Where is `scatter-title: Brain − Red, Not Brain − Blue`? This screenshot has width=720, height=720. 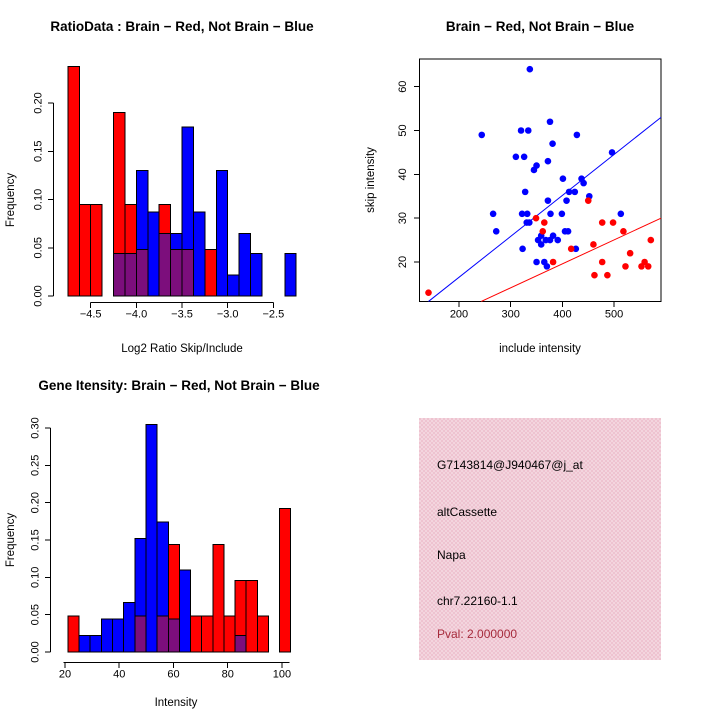
scatter-title: Brain − Red, Not Brain − Blue is located at coordinates (540, 26).